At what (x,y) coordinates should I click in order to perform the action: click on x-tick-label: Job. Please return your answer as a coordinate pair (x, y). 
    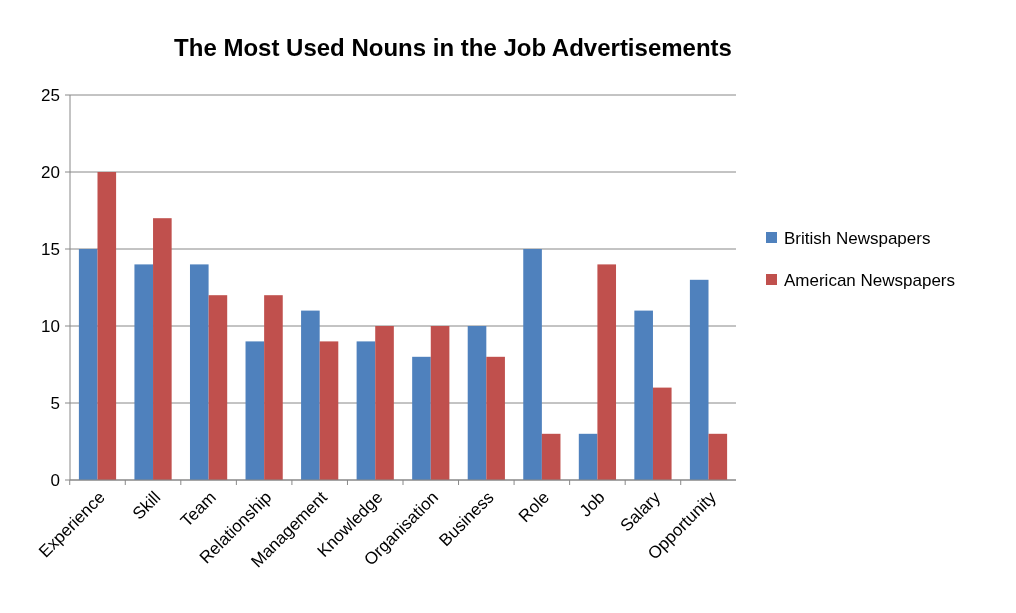
    Looking at the image, I should click on (592, 504).